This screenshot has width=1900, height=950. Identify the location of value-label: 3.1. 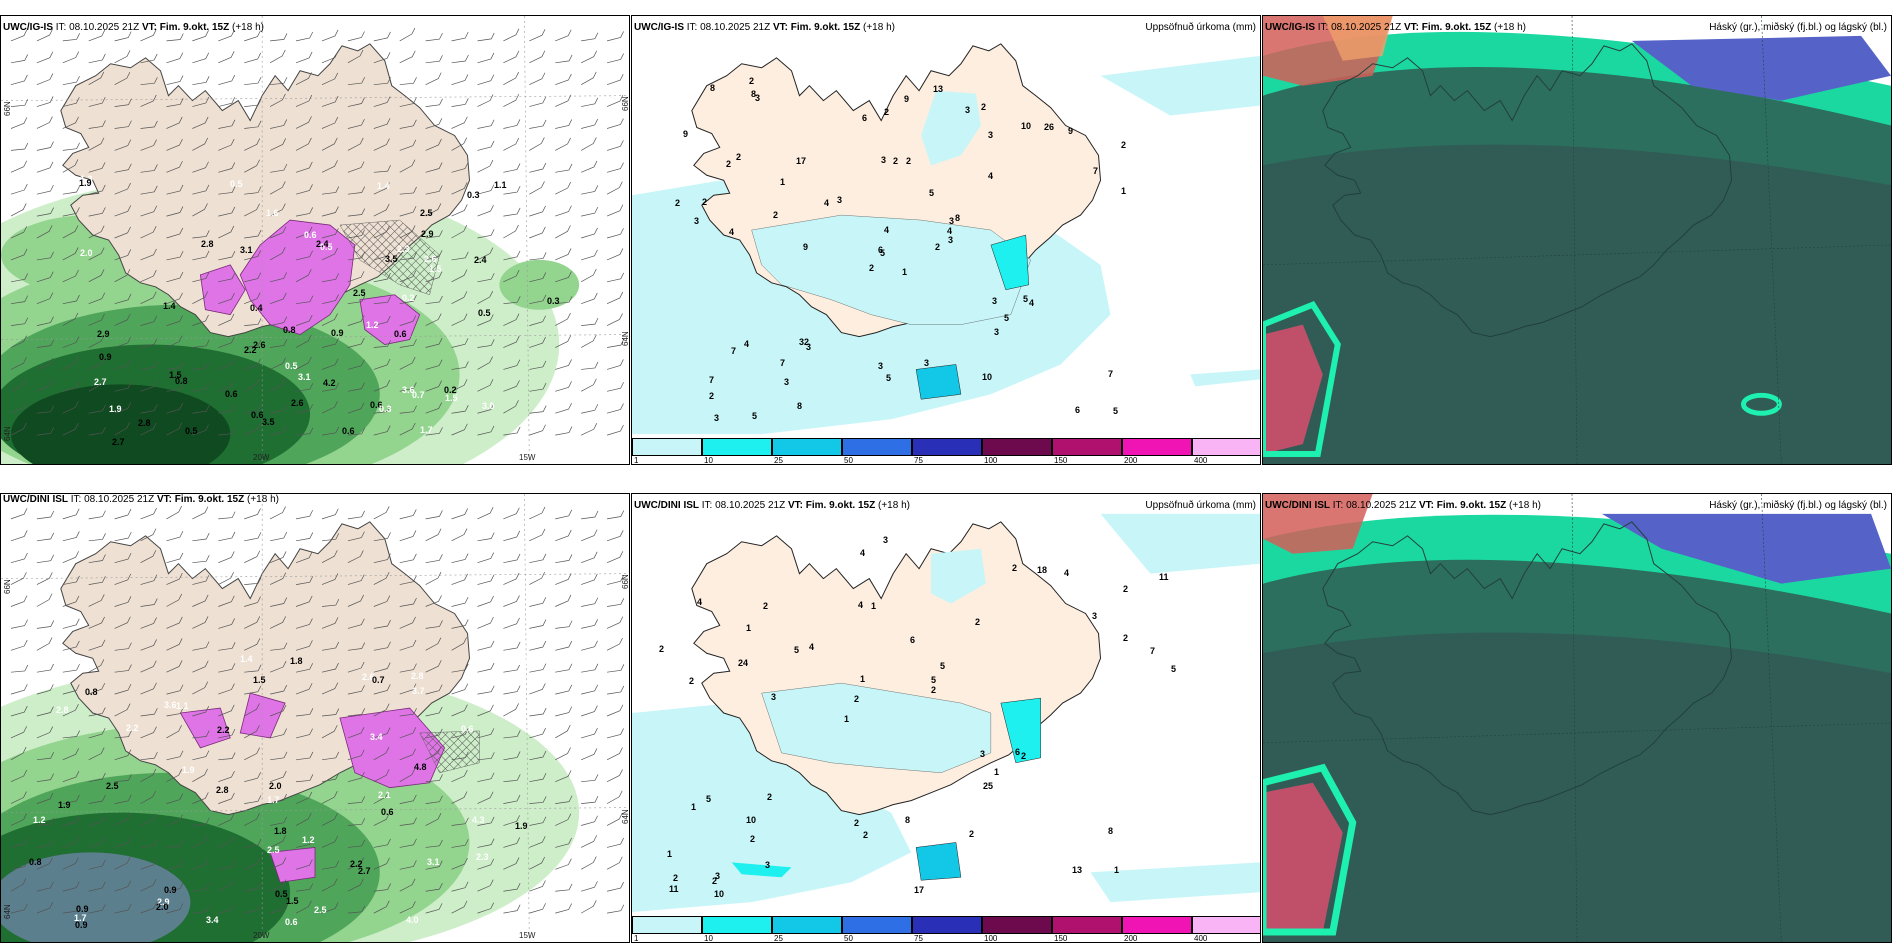
(433, 862).